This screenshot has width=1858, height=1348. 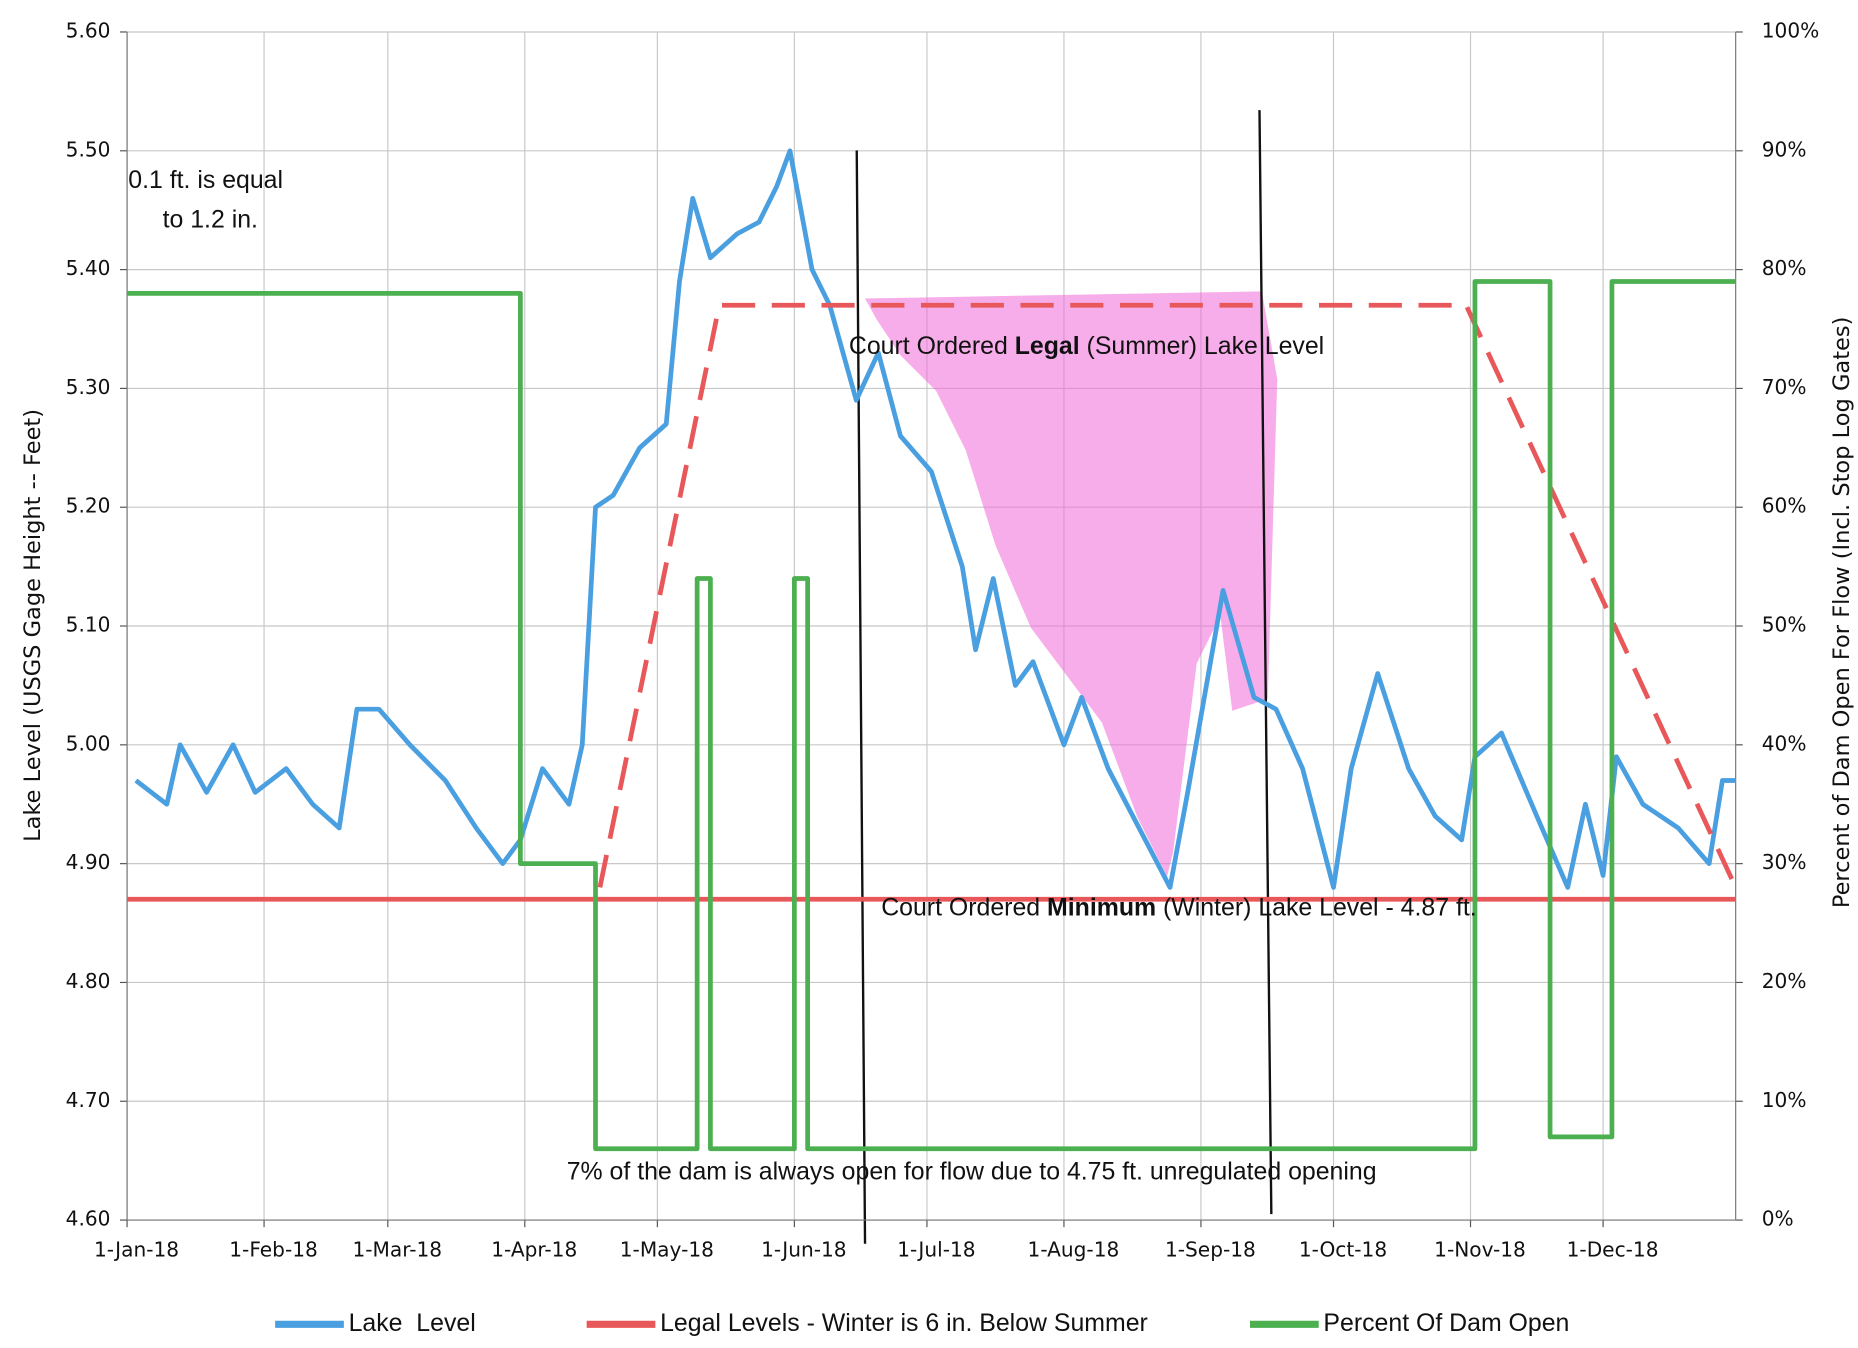 What do you see at coordinates (1047, 346) in the screenshot?
I see `annotation-part: Legal` at bounding box center [1047, 346].